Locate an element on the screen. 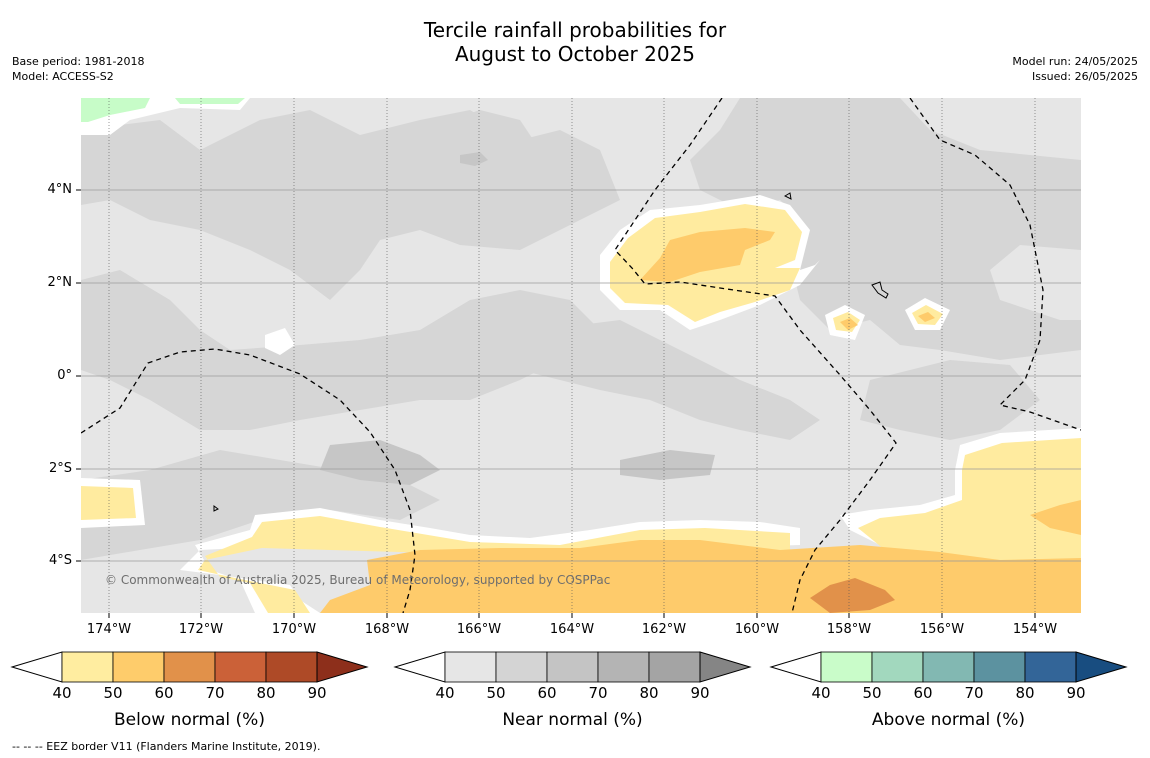  lon-label-158w: 158°W is located at coordinates (849, 629).